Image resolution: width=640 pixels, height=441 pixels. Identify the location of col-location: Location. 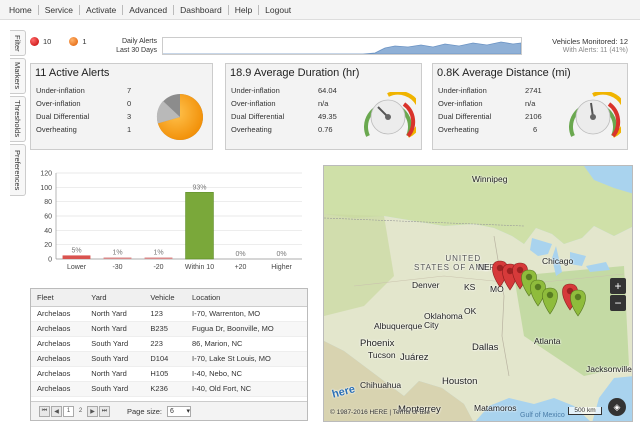
(246, 298).